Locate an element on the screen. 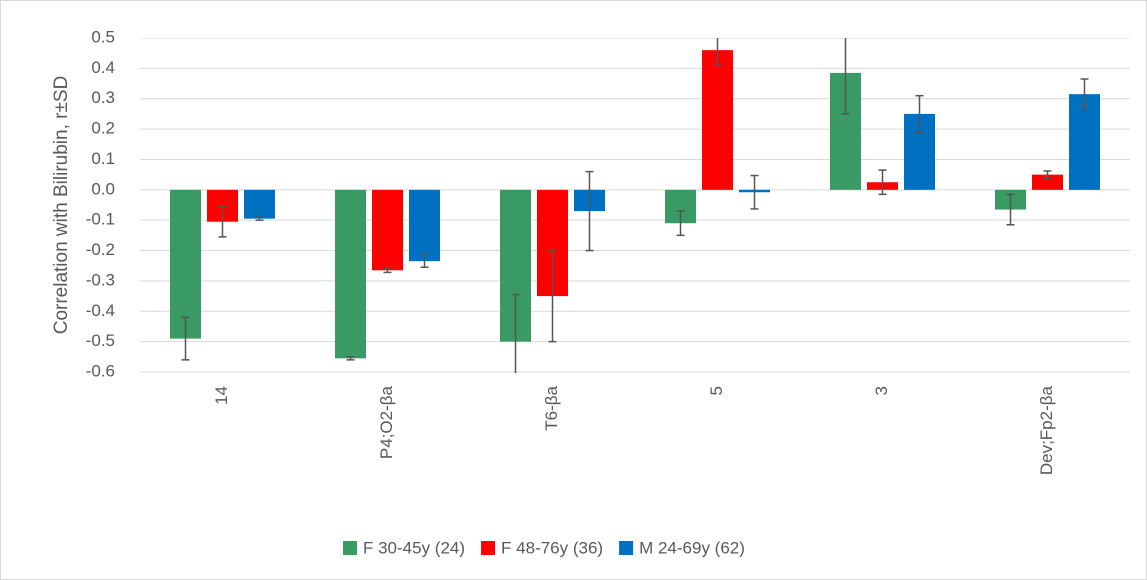  y-tick-label: -0.1 is located at coordinates (100, 219).